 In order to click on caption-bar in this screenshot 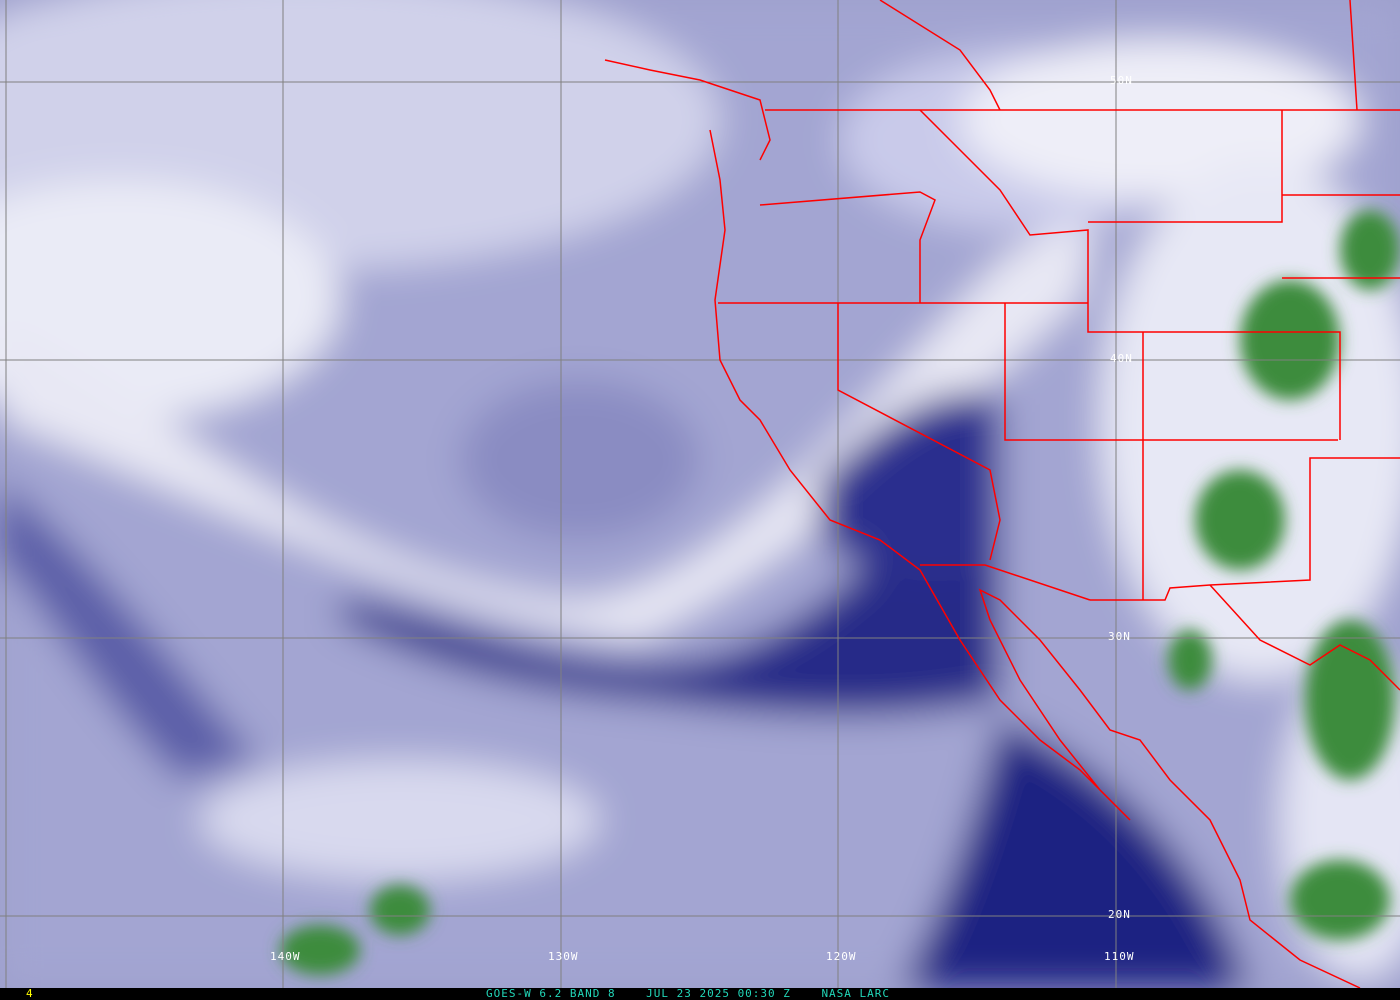, I will do `click(700, 994)`.